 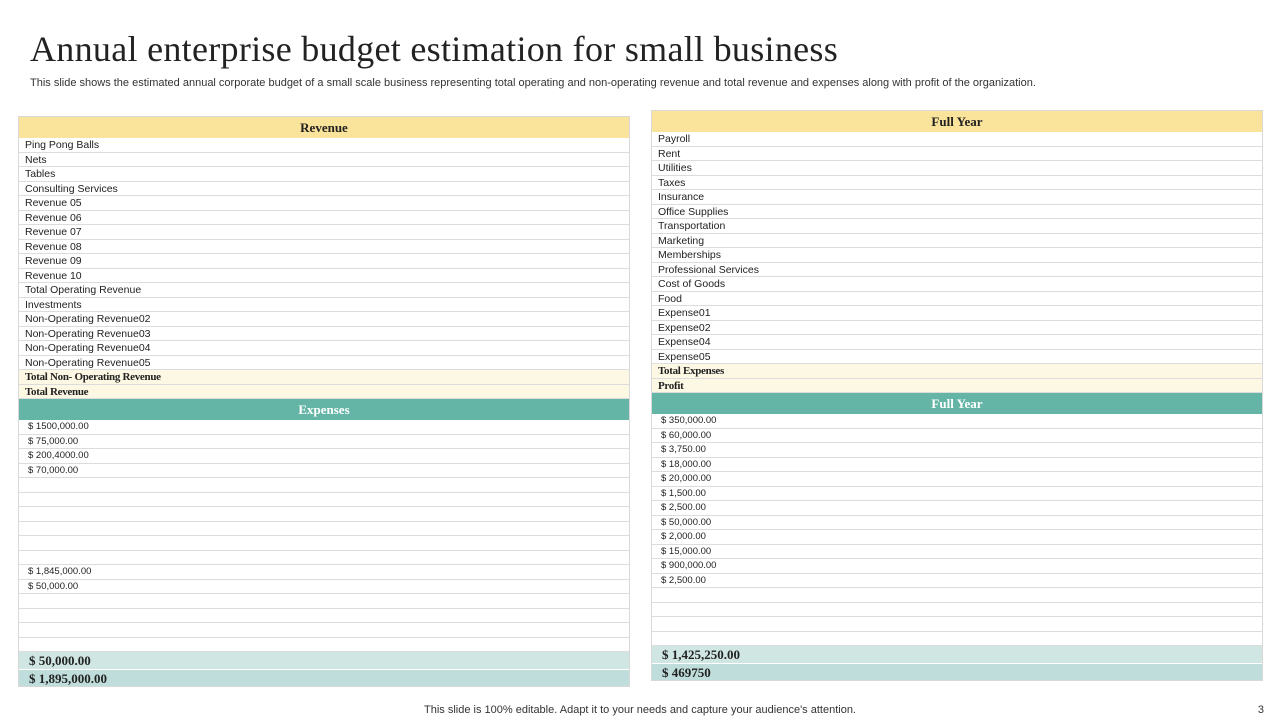 What do you see at coordinates (957, 494) in the screenshot?
I see `table-row: $ 1,500.00` at bounding box center [957, 494].